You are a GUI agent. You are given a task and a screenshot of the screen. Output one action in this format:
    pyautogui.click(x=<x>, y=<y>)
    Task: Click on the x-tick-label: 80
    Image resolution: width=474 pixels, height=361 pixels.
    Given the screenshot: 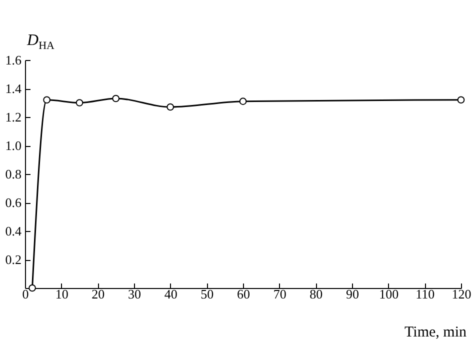 What is the action you would take?
    pyautogui.click(x=316, y=294)
    